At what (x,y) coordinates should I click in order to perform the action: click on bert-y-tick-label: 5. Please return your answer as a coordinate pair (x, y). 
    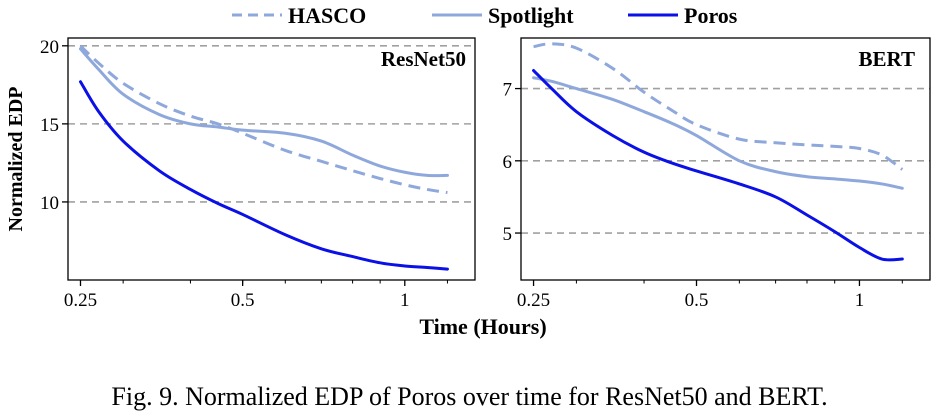
    Looking at the image, I should click on (508, 234).